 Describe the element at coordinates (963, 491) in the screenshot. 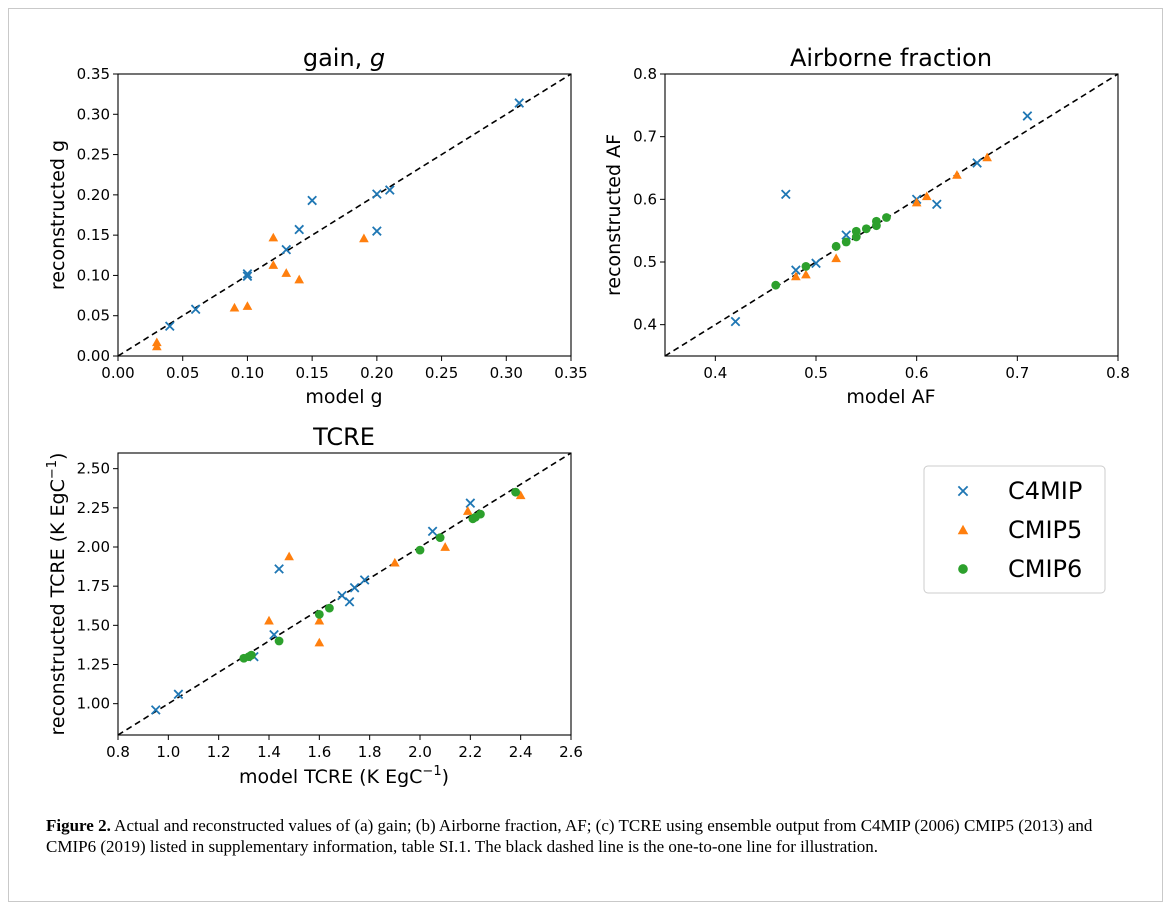

I see `legend-marker-c4mip` at that location.